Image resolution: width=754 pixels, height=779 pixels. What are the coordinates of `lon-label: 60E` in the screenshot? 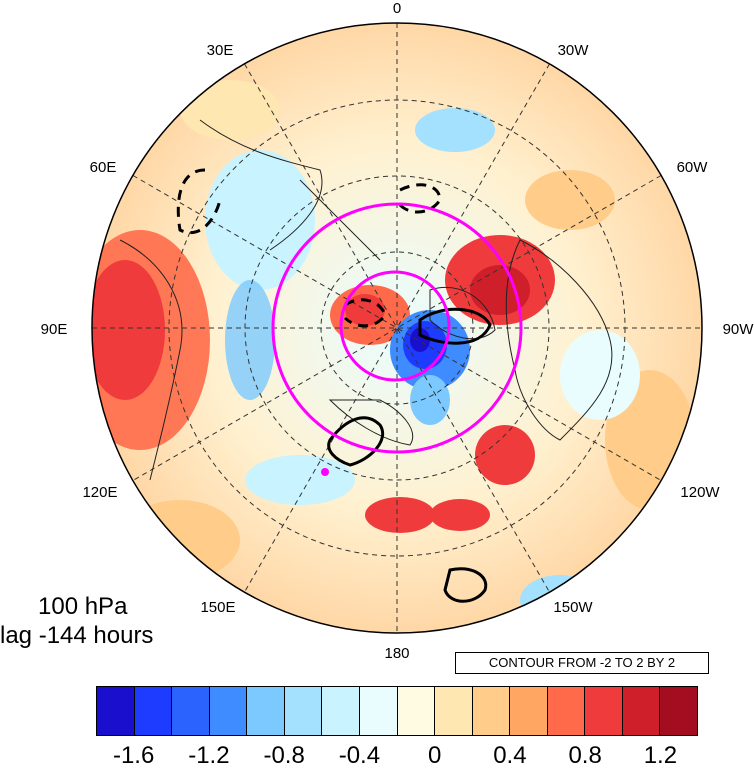 It's located at (103, 167).